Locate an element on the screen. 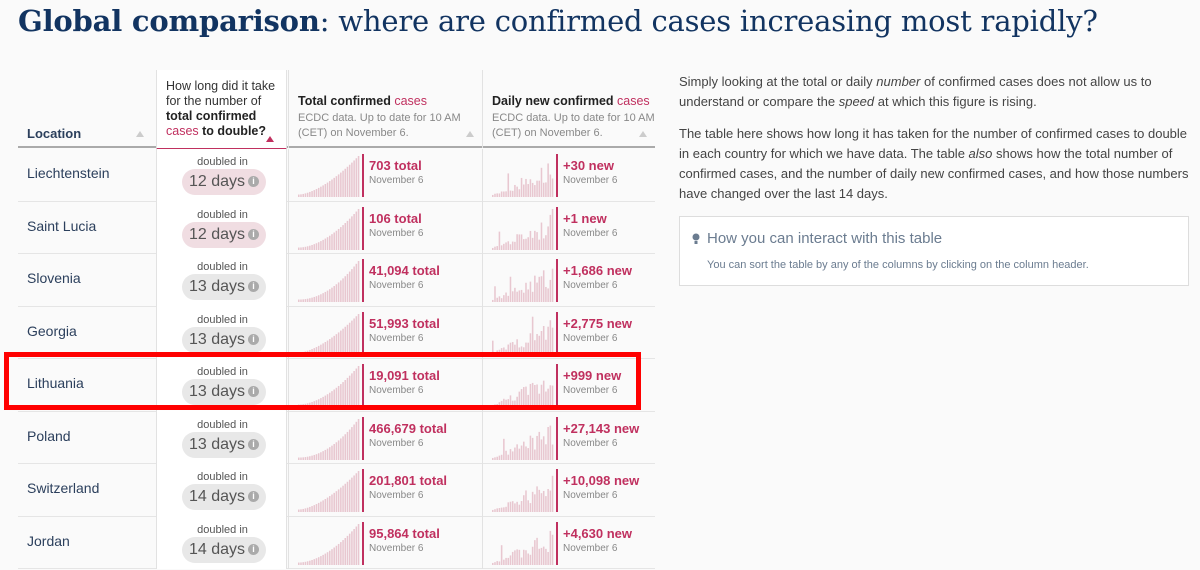  location-name: Georgia is located at coordinates (52, 330).